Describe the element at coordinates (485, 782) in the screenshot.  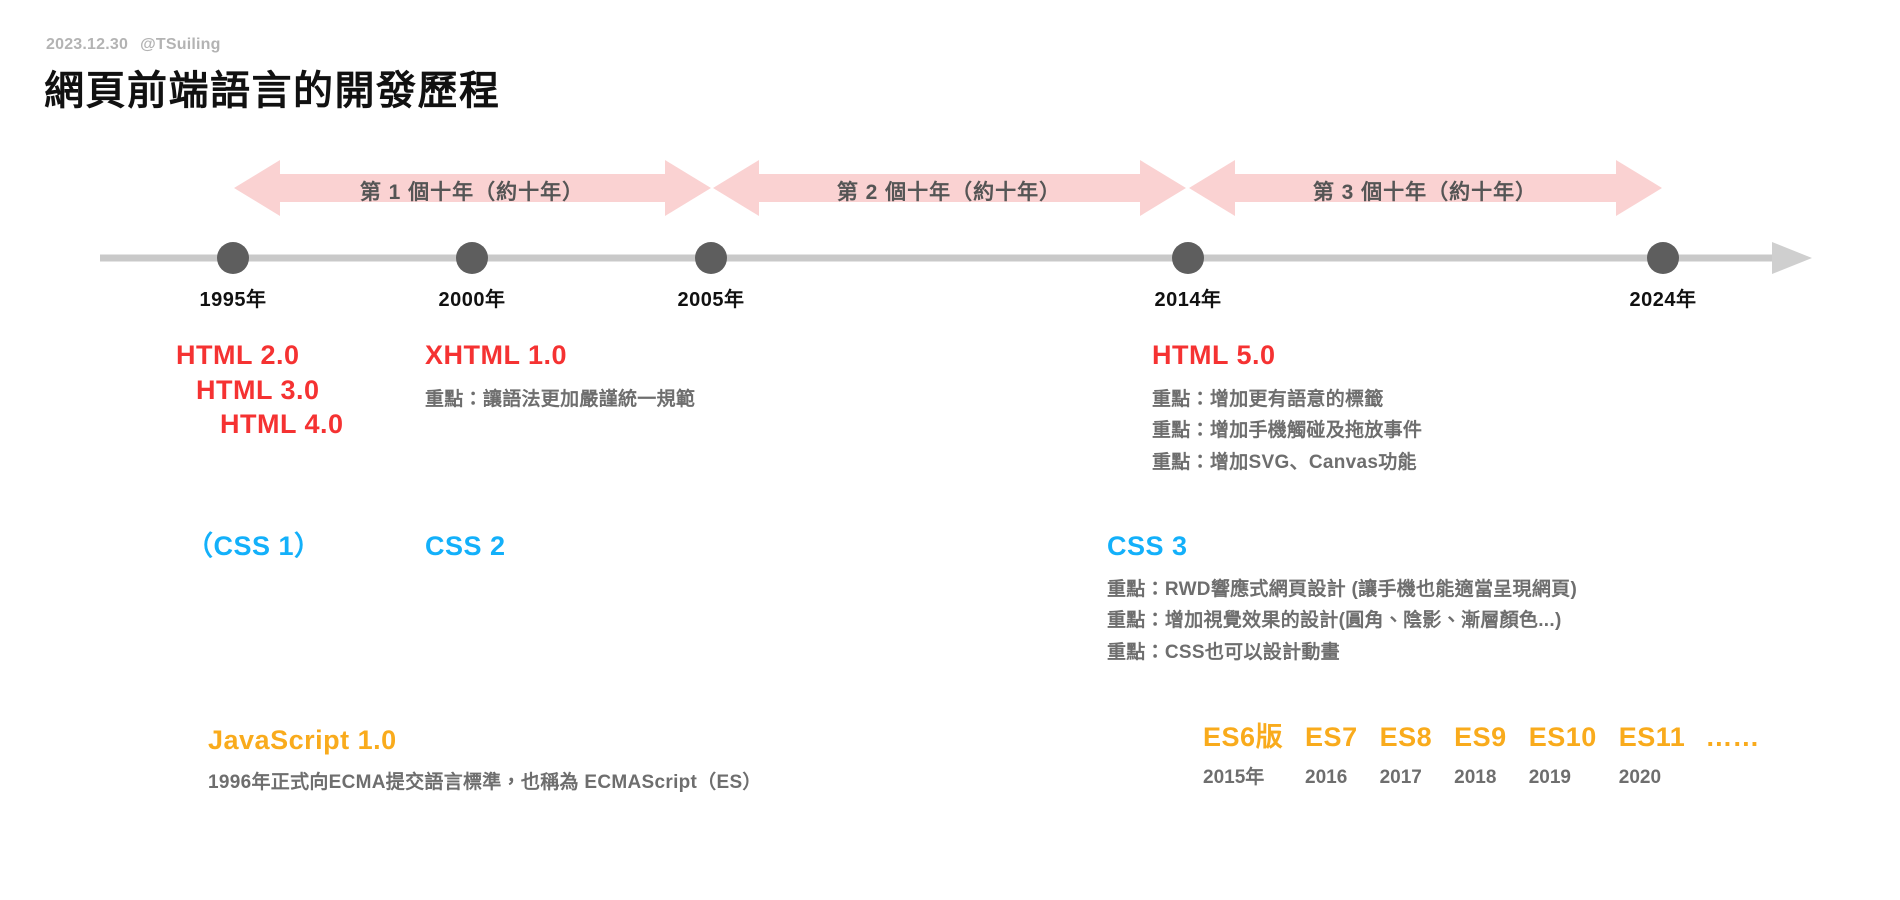
I see `javascript-note: 1996年正式向ECMA提交語言標準，也稱為 ECMAScript（ES）` at that location.